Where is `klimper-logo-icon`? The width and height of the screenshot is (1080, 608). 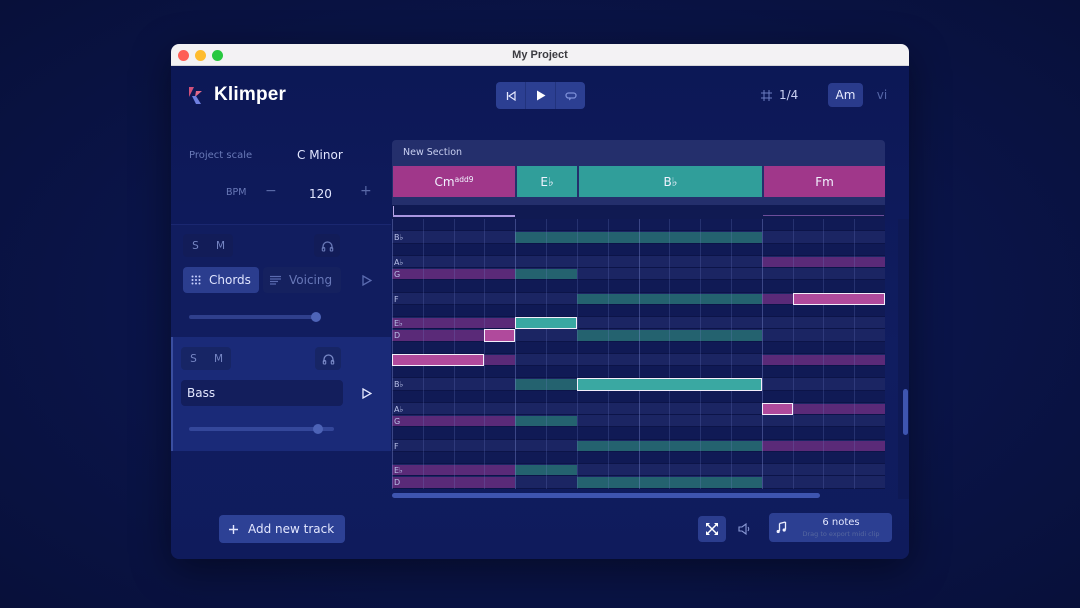
klimper-logo-icon is located at coordinates (195, 95).